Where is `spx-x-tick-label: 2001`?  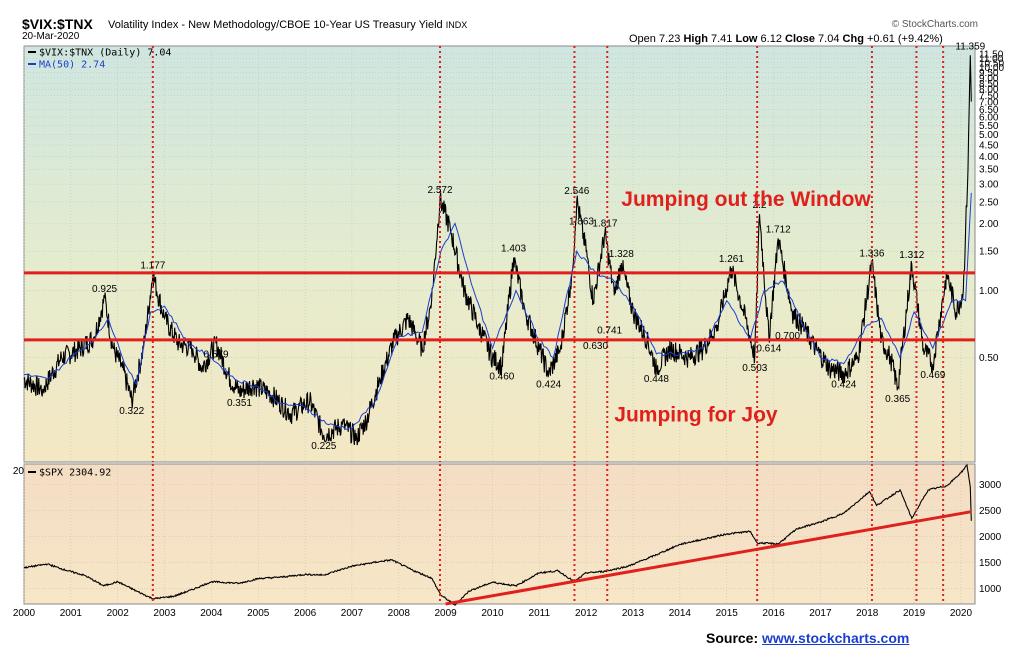
spx-x-tick-label: 2001 is located at coordinates (71, 613).